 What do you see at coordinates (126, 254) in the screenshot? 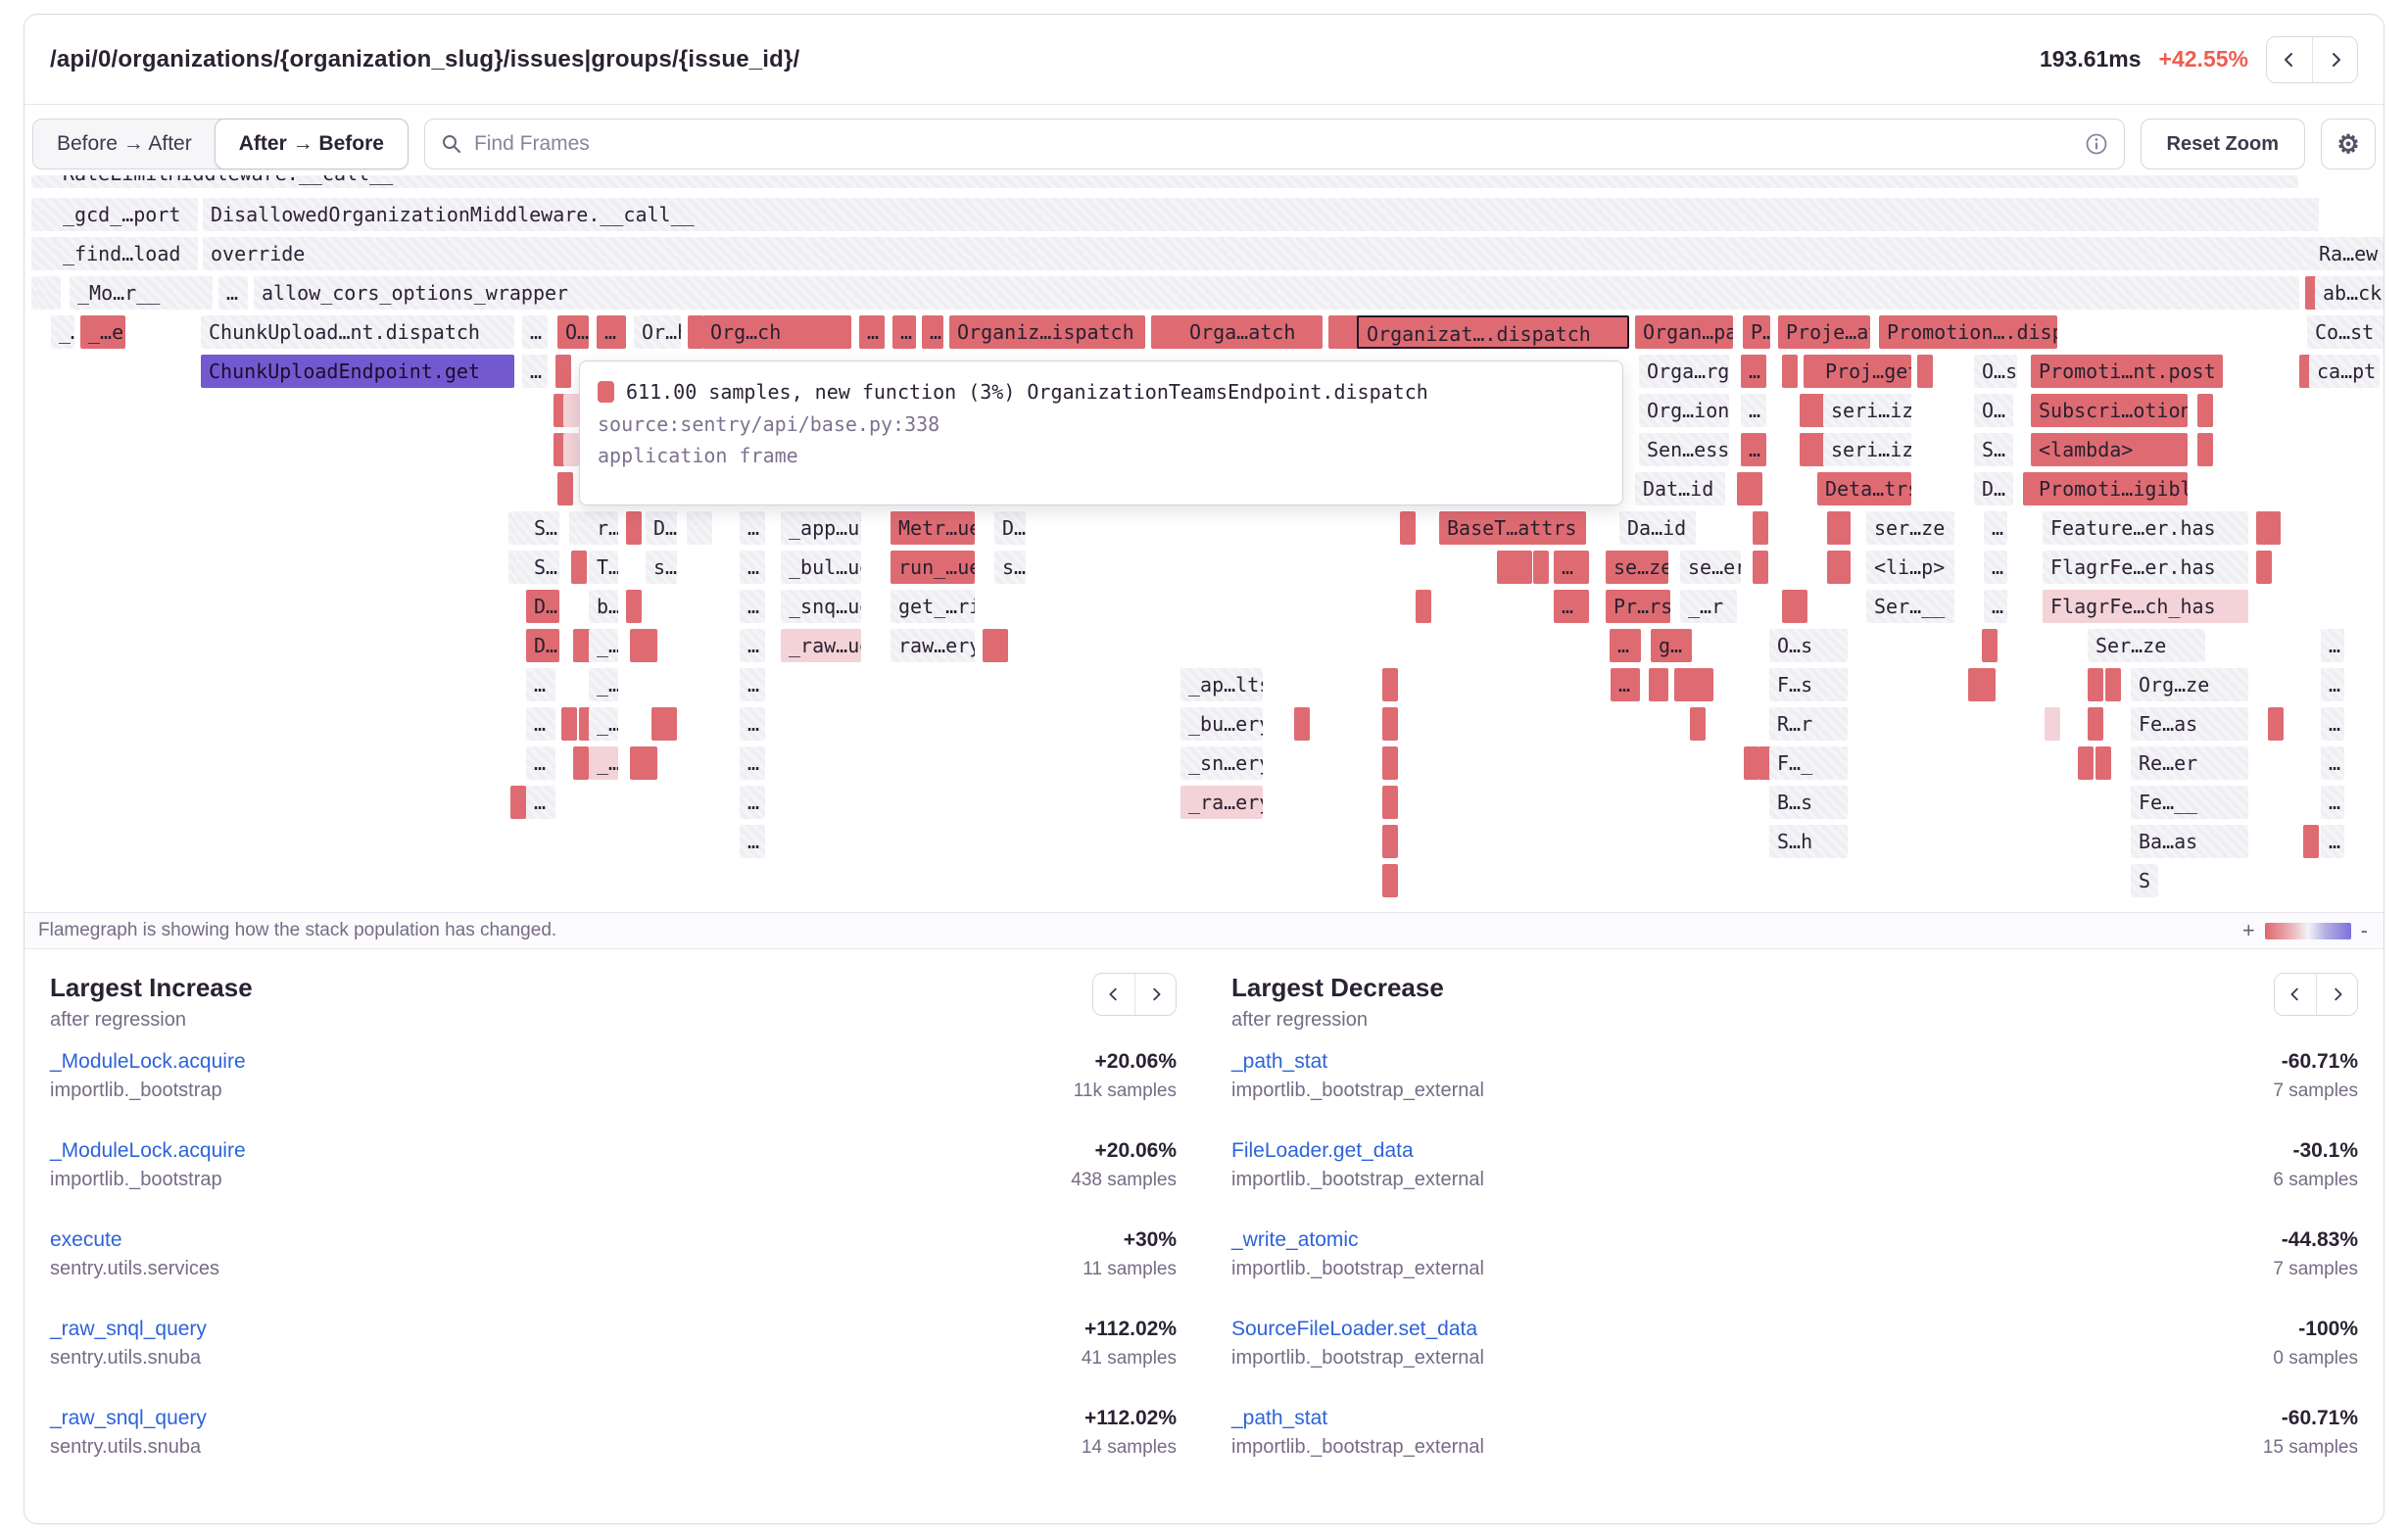
I see `flame-cell: _find…load` at bounding box center [126, 254].